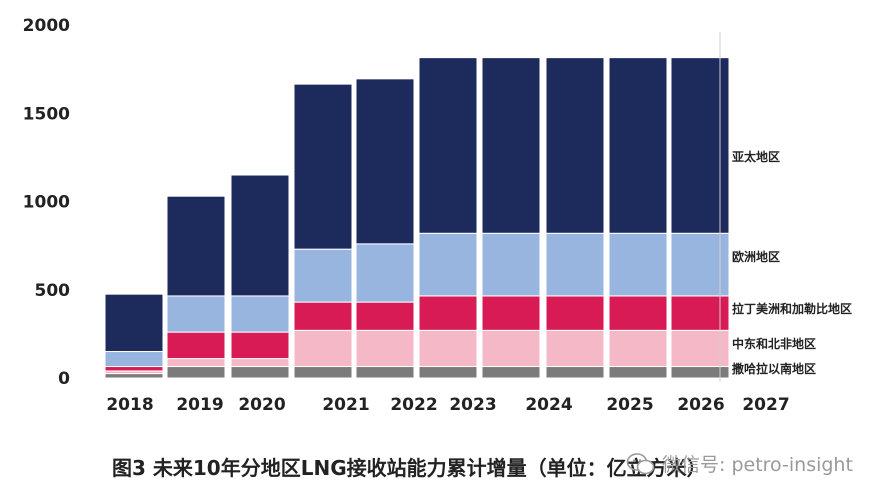 The width and height of the screenshot is (889, 502). I want to click on watermark: 微信号: petro-insight, so click(739, 463).